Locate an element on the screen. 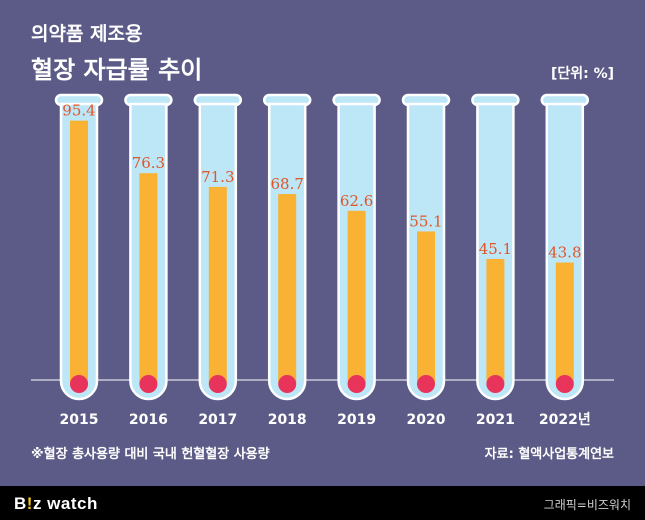 This screenshot has width=645, height=520. logo-text: z watch is located at coordinates (65, 503).